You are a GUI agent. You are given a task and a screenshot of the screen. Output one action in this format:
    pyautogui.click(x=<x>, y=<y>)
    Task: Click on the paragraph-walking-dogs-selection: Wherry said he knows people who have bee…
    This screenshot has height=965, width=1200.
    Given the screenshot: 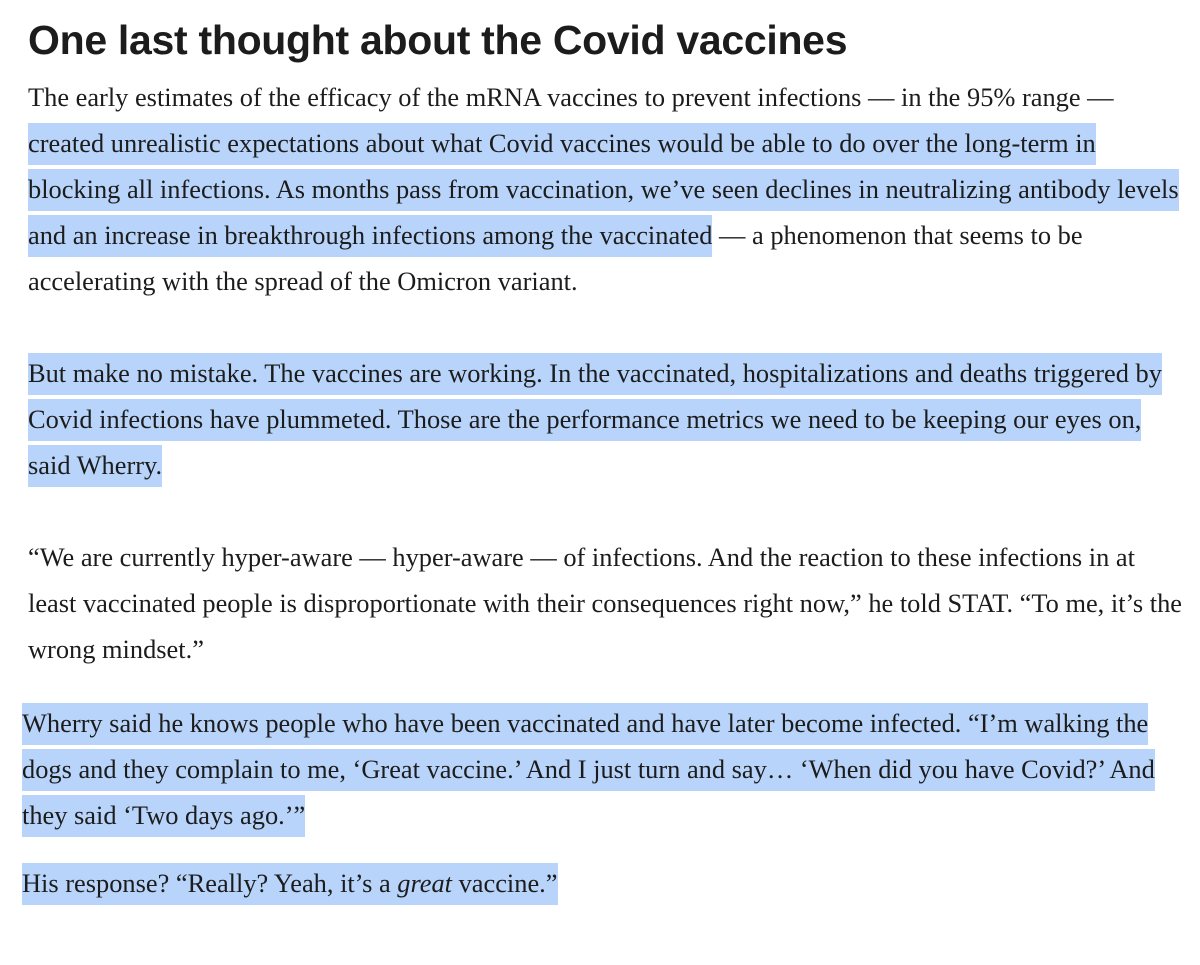 What is the action you would take?
    pyautogui.click(x=588, y=770)
    